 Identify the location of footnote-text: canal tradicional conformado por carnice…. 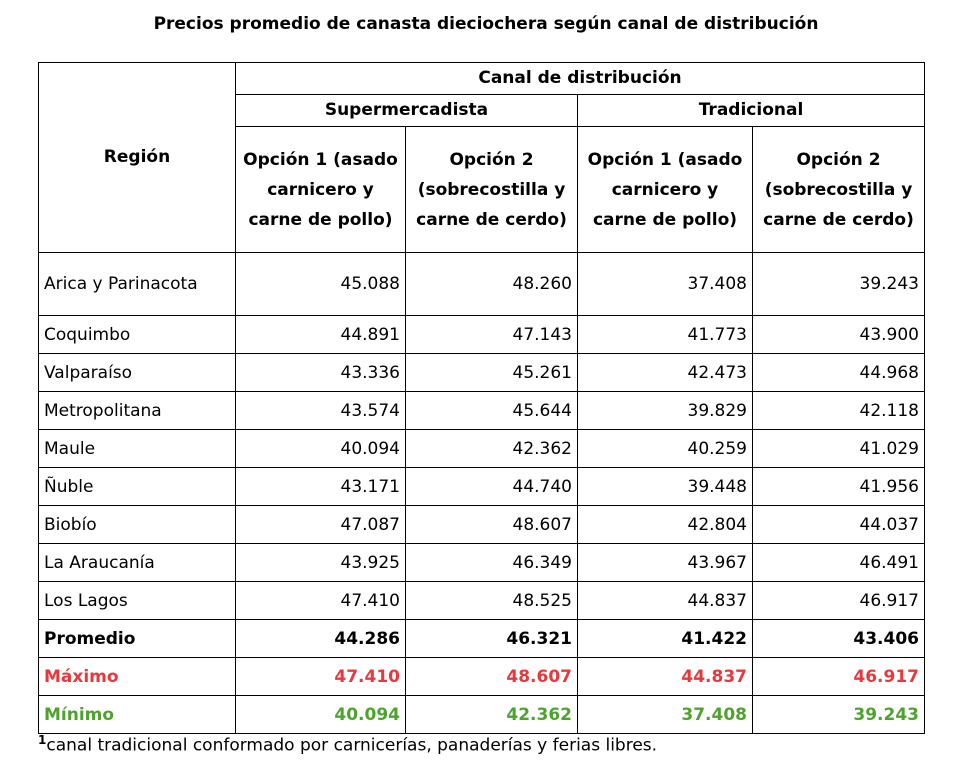
(352, 745).